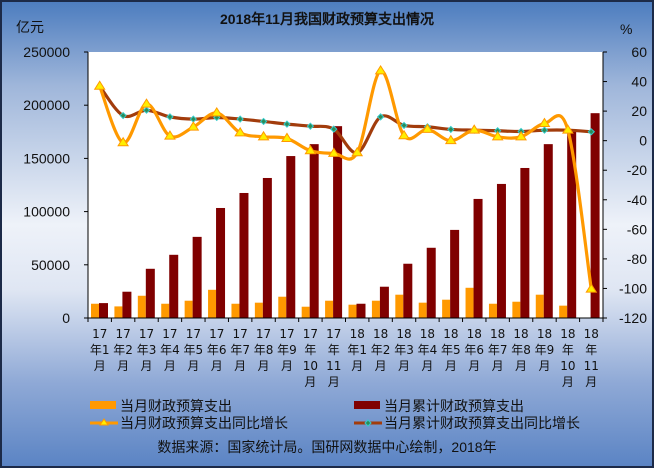  What do you see at coordinates (428, 350) in the screenshot?
I see `x-tick-label: 18 年4 月` at bounding box center [428, 350].